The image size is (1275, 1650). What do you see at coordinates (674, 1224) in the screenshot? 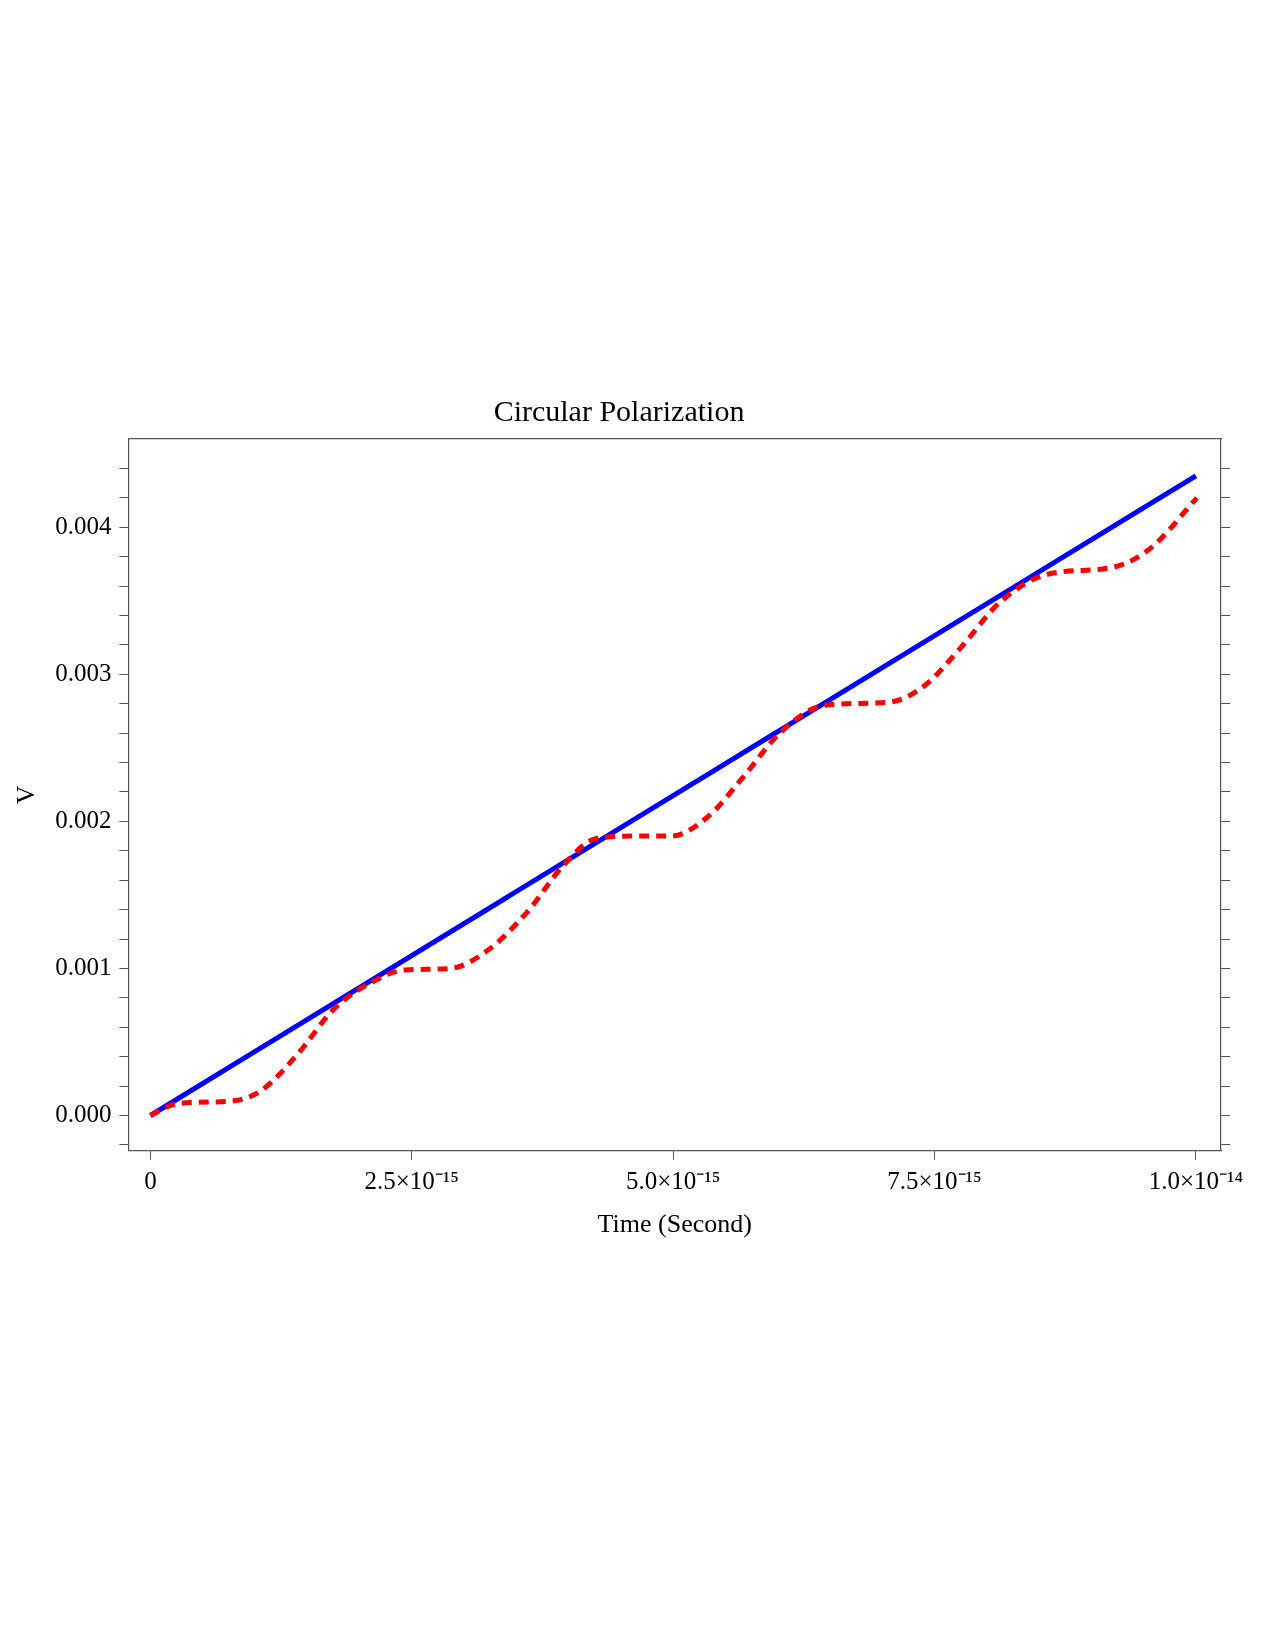
I see `x-axis-title: Time (Second)` at bounding box center [674, 1224].